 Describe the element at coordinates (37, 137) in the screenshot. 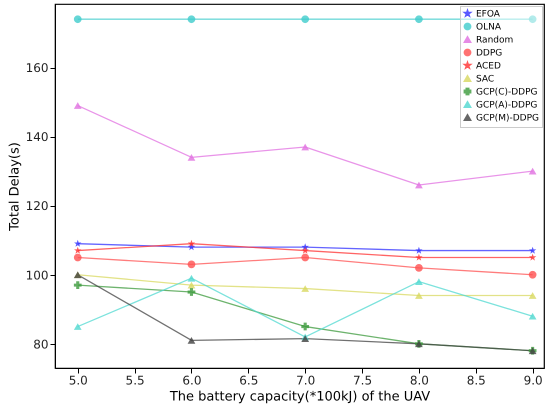

I see `y-tick-label: 140` at that location.